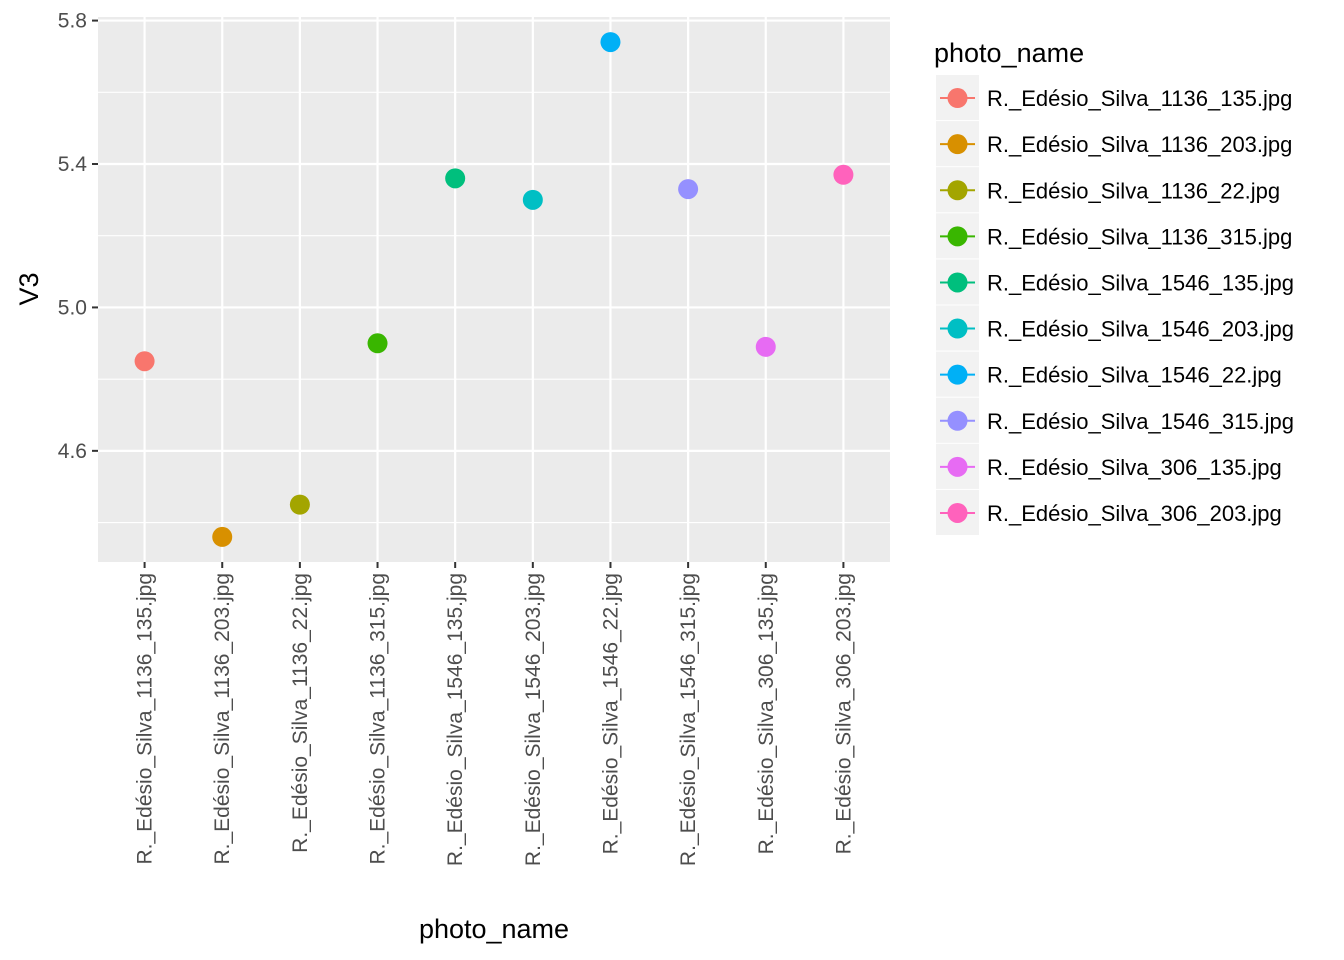 The height and width of the screenshot is (960, 1344). I want to click on y-tick-label: 5.4, so click(73, 164).